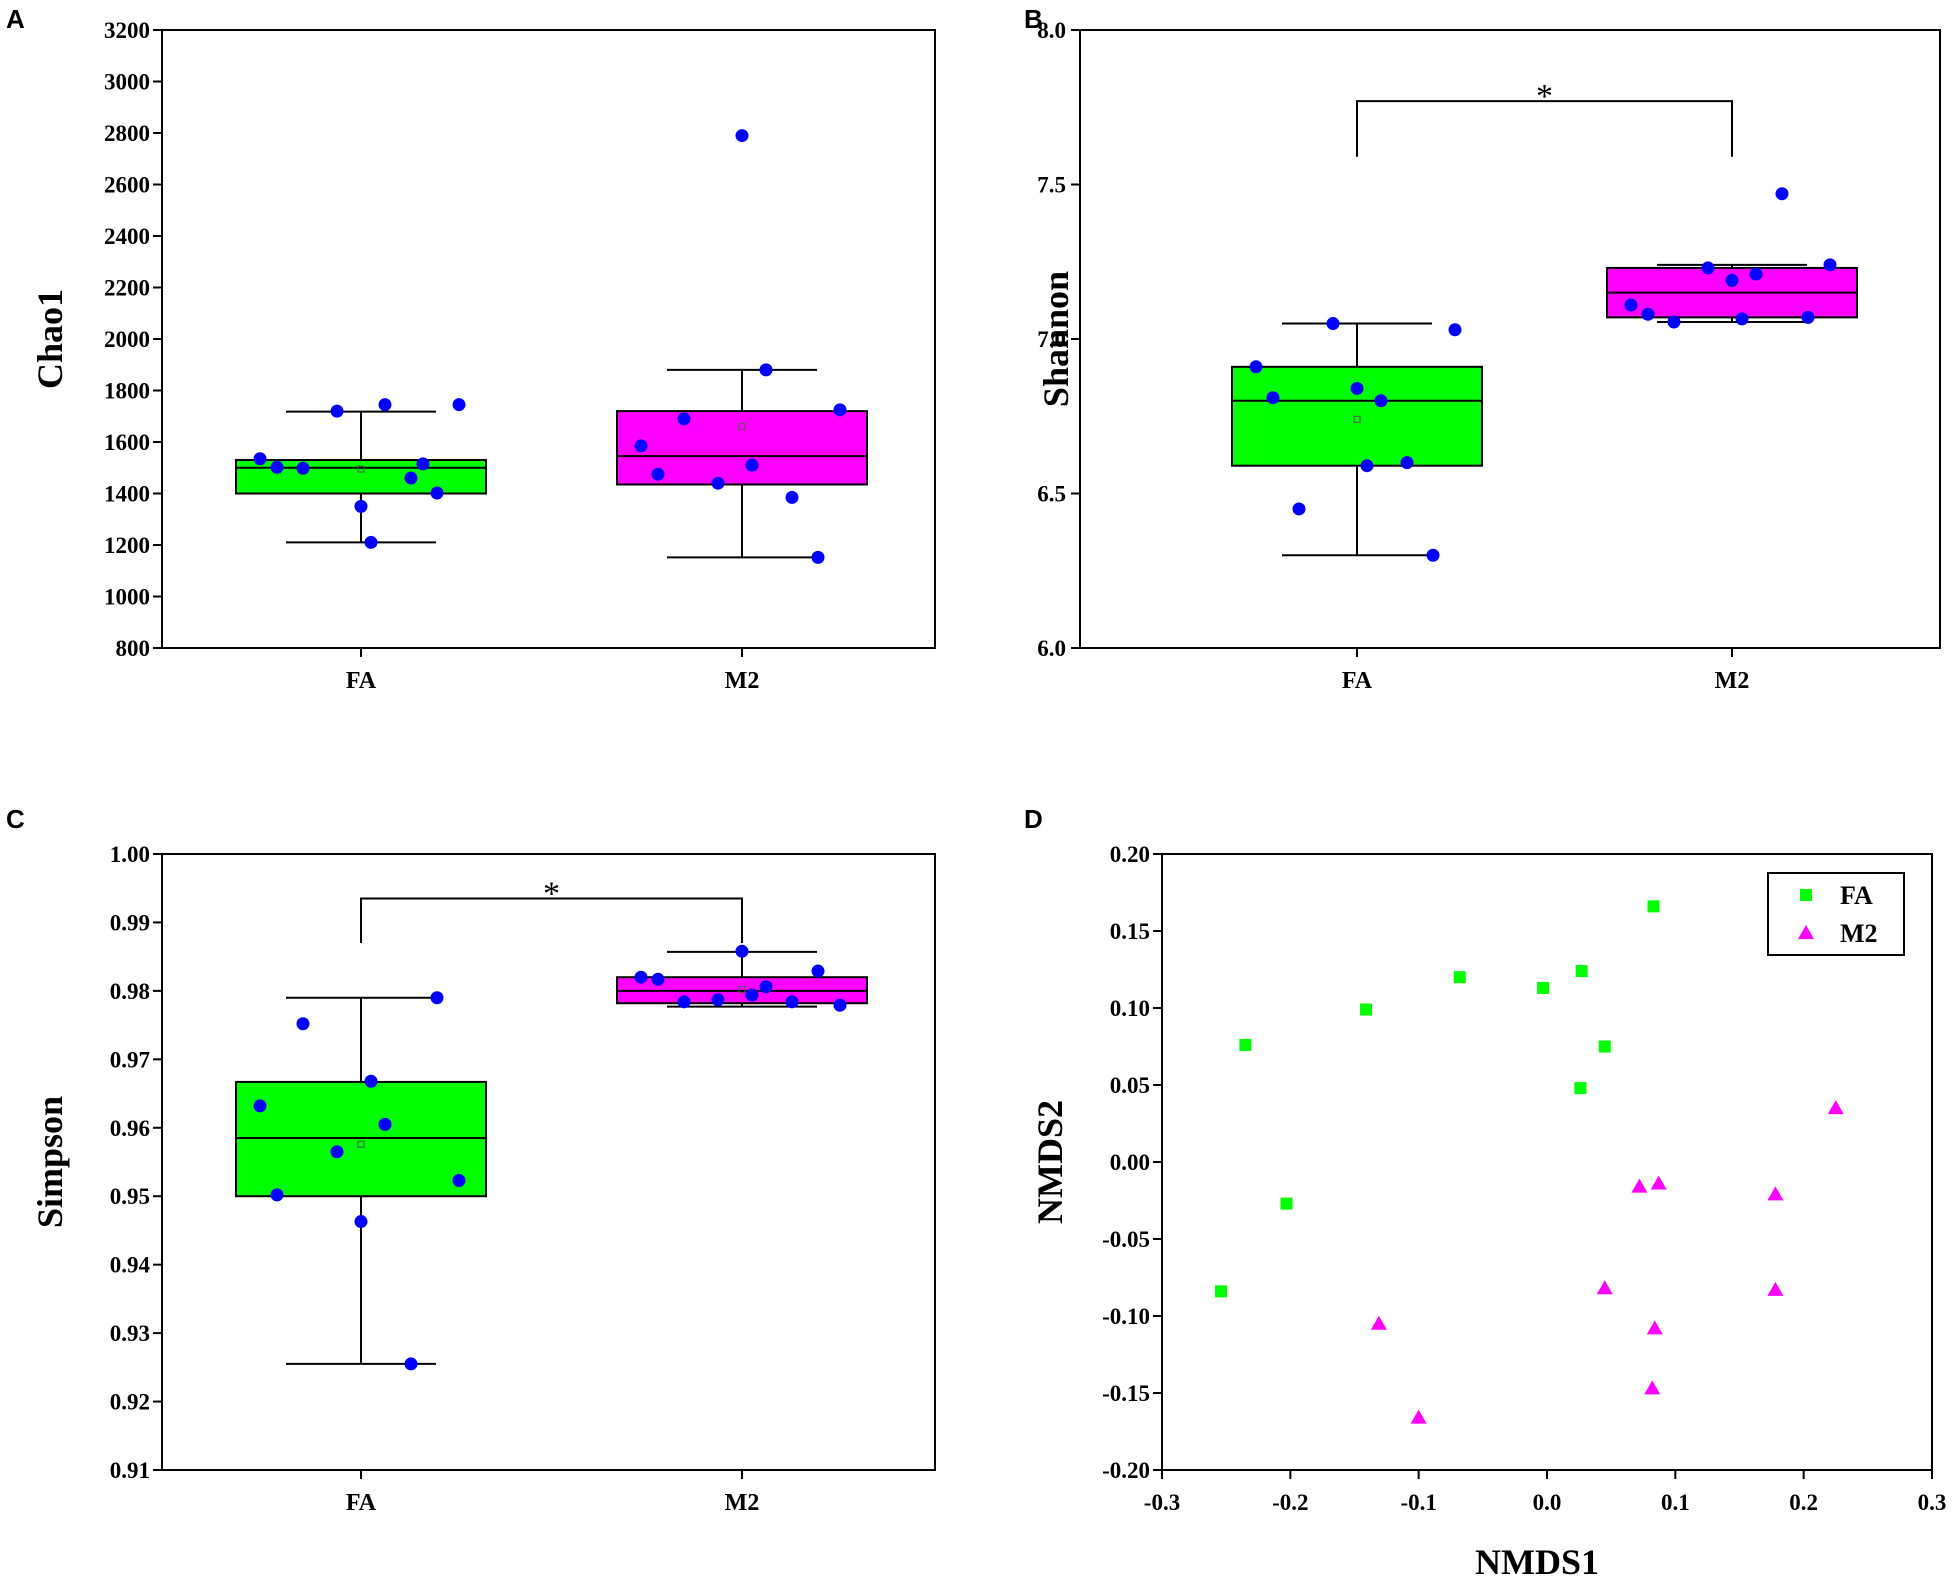 This screenshot has height=1584, width=1955. I want to click on y-tick-label: 0.99, so click(130, 922).